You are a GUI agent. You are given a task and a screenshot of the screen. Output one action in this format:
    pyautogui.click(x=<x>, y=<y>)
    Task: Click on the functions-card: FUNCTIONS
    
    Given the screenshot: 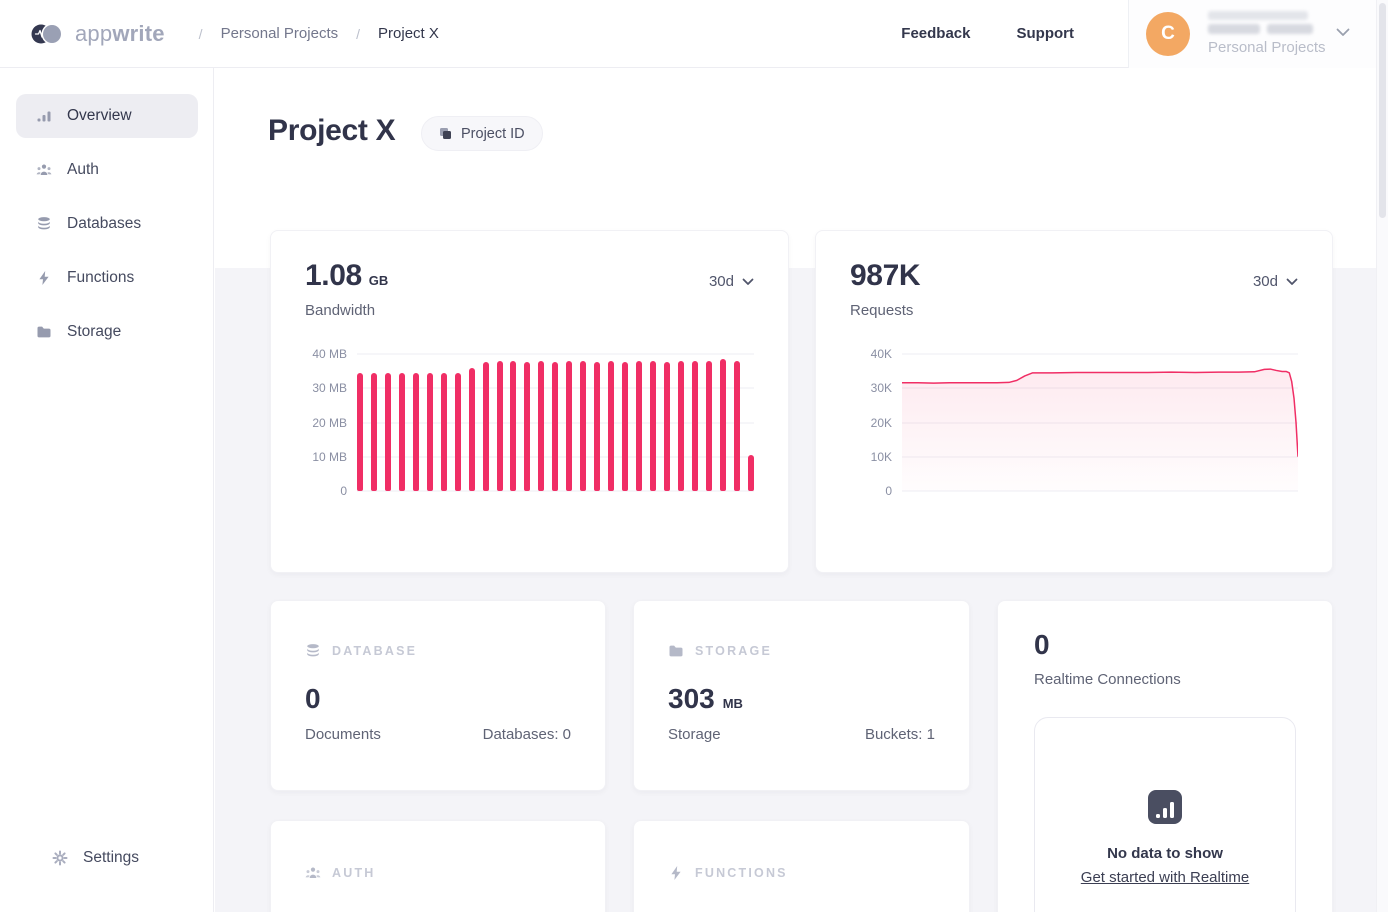 What is the action you would take?
    pyautogui.click(x=801, y=866)
    